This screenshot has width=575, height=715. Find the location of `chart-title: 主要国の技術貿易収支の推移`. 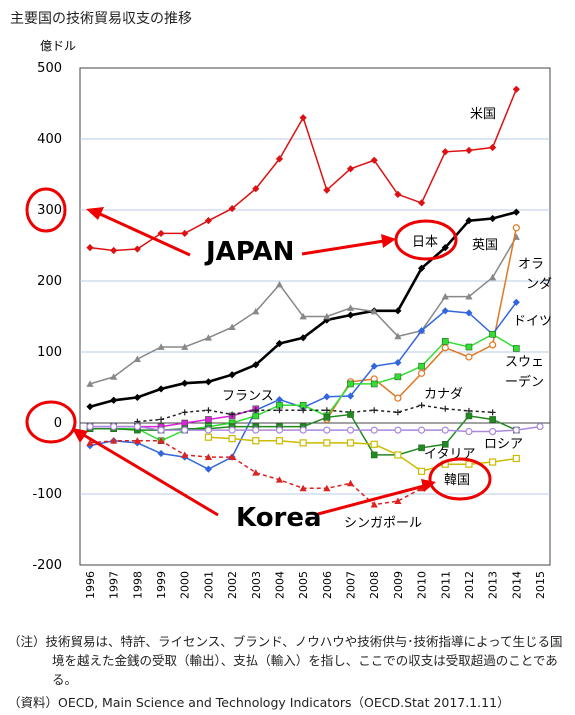

chart-title: 主要国の技術貿易収支の推移 is located at coordinates (101, 19).